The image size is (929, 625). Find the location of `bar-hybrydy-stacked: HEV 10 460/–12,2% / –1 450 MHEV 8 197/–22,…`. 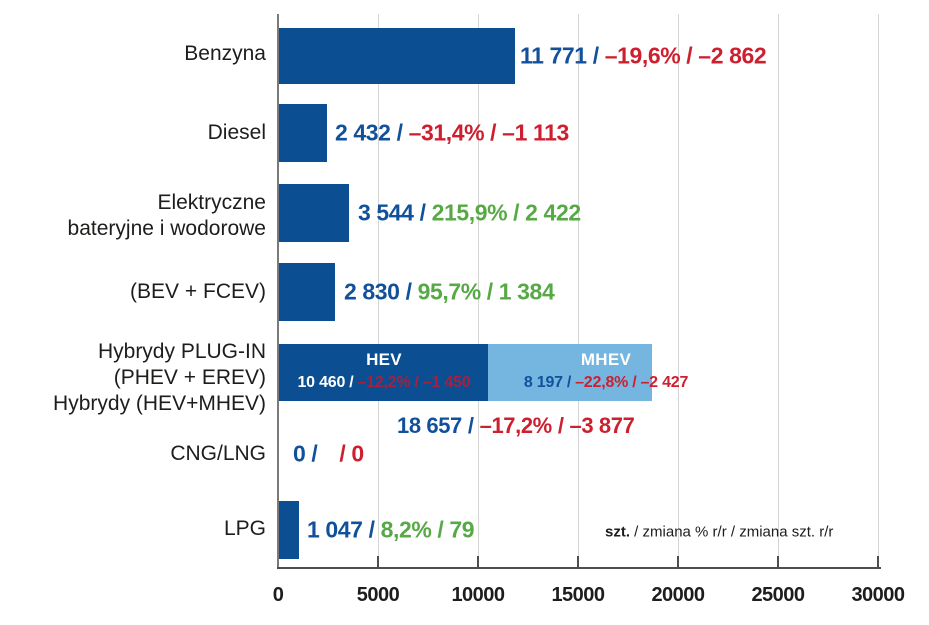

bar-hybrydy-stacked: HEV 10 460/–12,2% / –1 450 MHEV 8 197/–22,… is located at coordinates (483, 372).